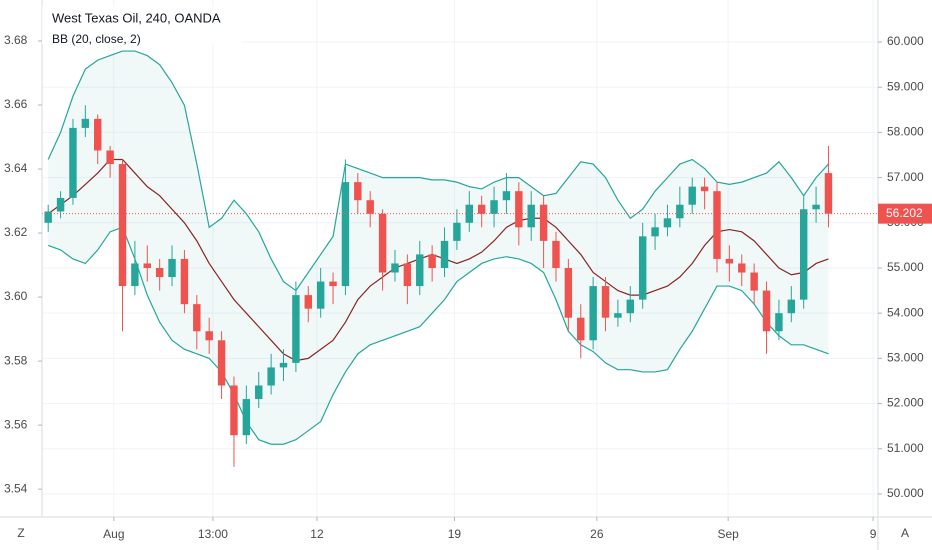 This screenshot has height=550, width=932. Describe the element at coordinates (905, 41) in the screenshot. I see `y2-tick-label: 60.000` at that location.